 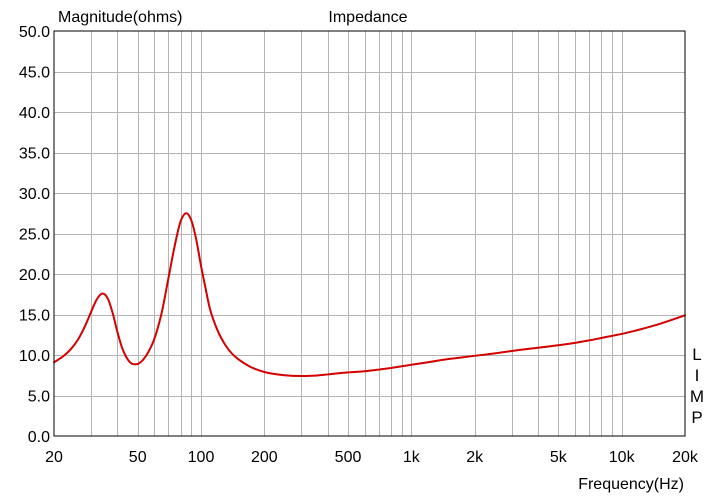 I want to click on x-axis-ticks: 20 50 100 200 500 1k 2k 5k 10k 20k, so click(x=372, y=457).